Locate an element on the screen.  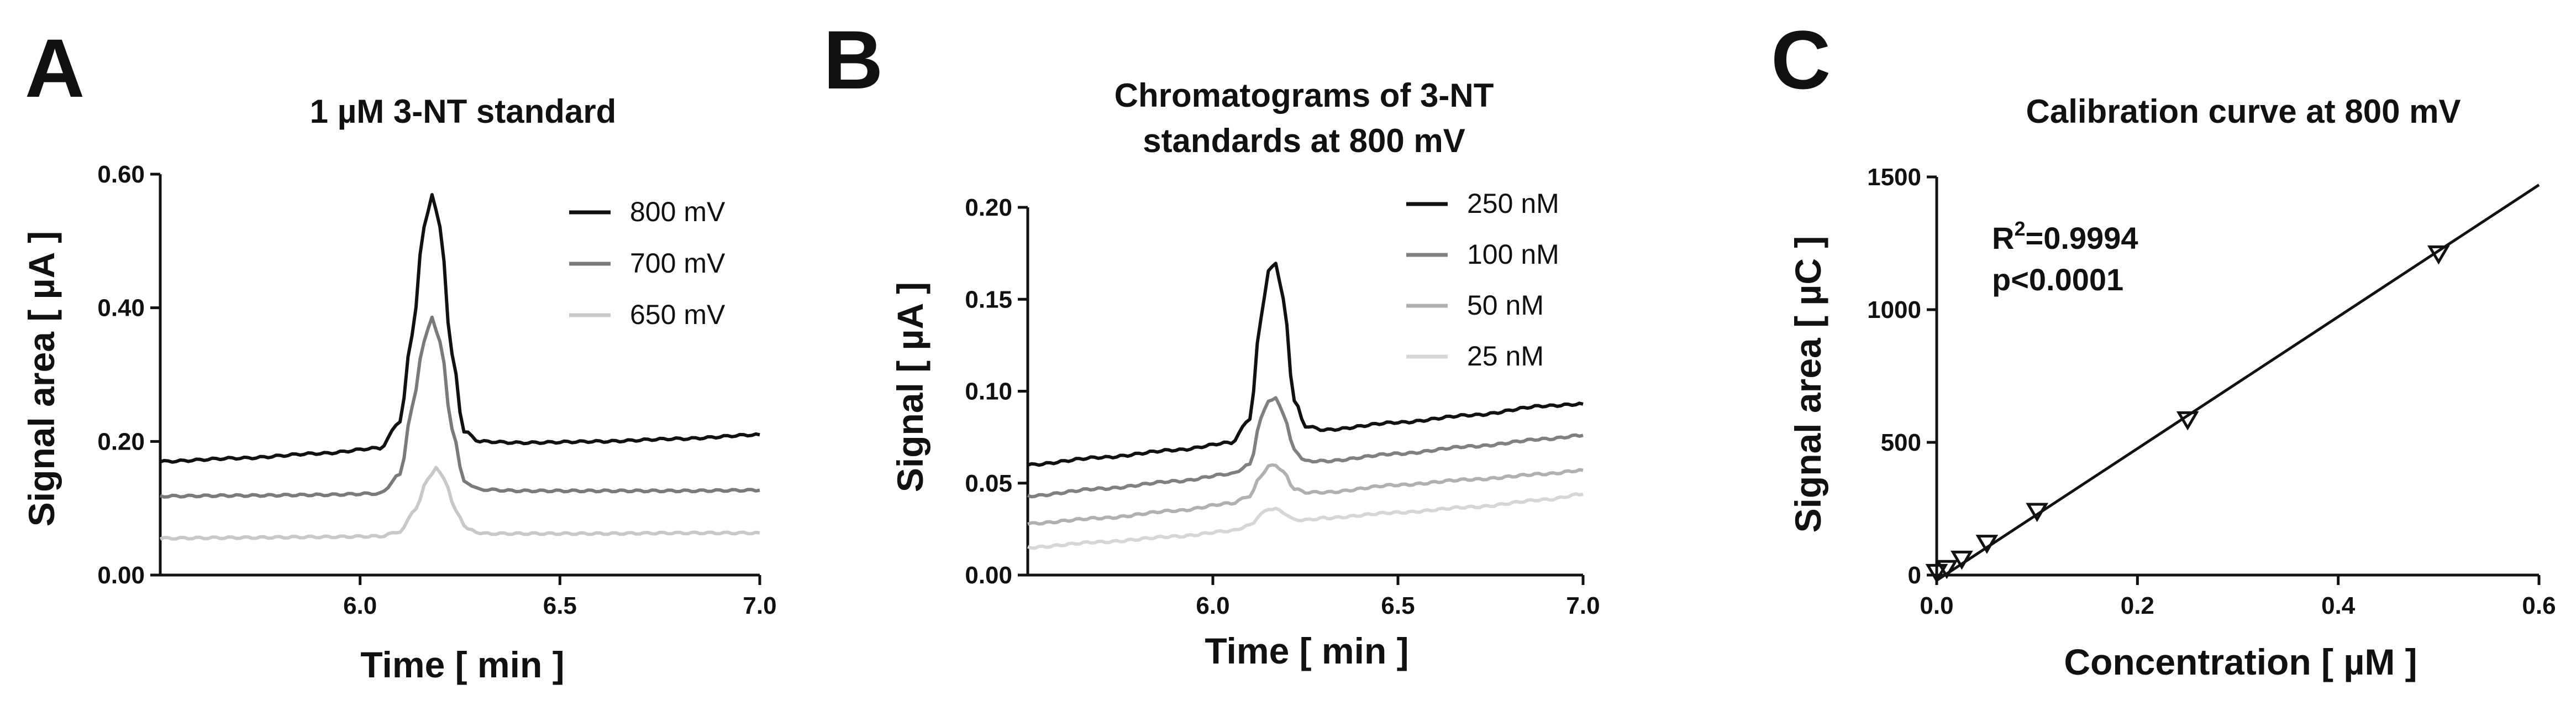
panel-b-title-line-2: standards at 800 mV is located at coordinates (1304, 141).